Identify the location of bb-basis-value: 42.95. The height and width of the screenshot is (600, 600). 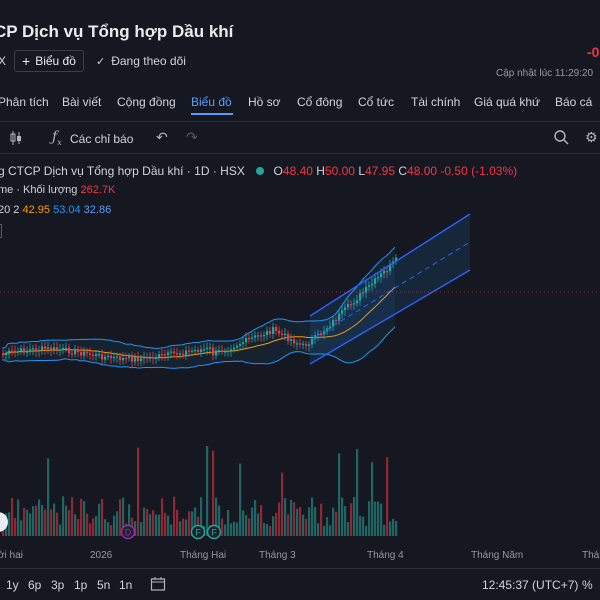
(36, 210).